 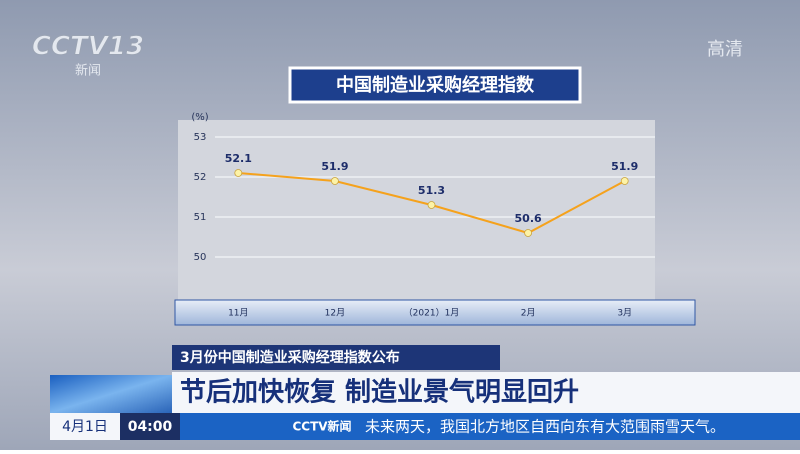 I want to click on time-box, so click(x=150, y=426).